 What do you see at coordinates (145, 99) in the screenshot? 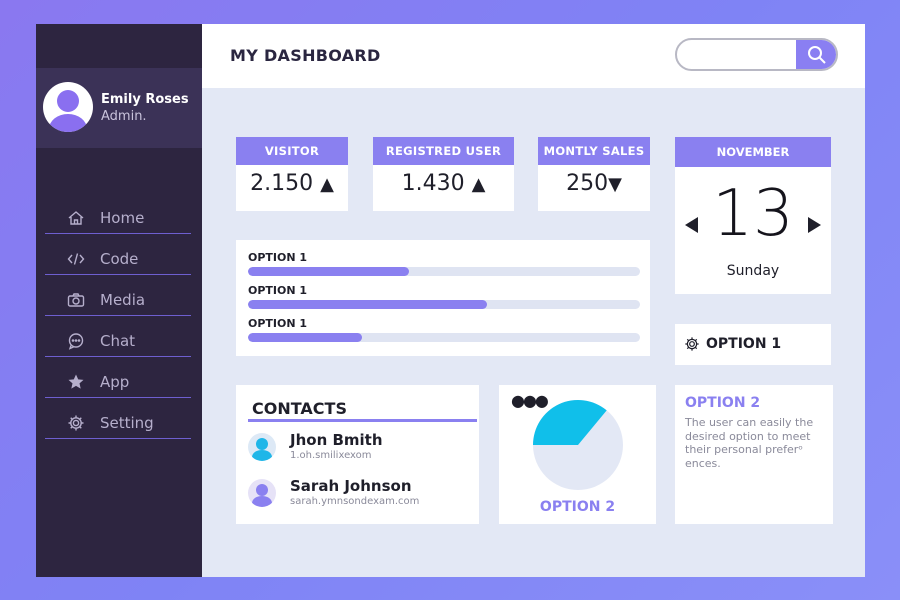
I see `user-name: Emily Roses` at bounding box center [145, 99].